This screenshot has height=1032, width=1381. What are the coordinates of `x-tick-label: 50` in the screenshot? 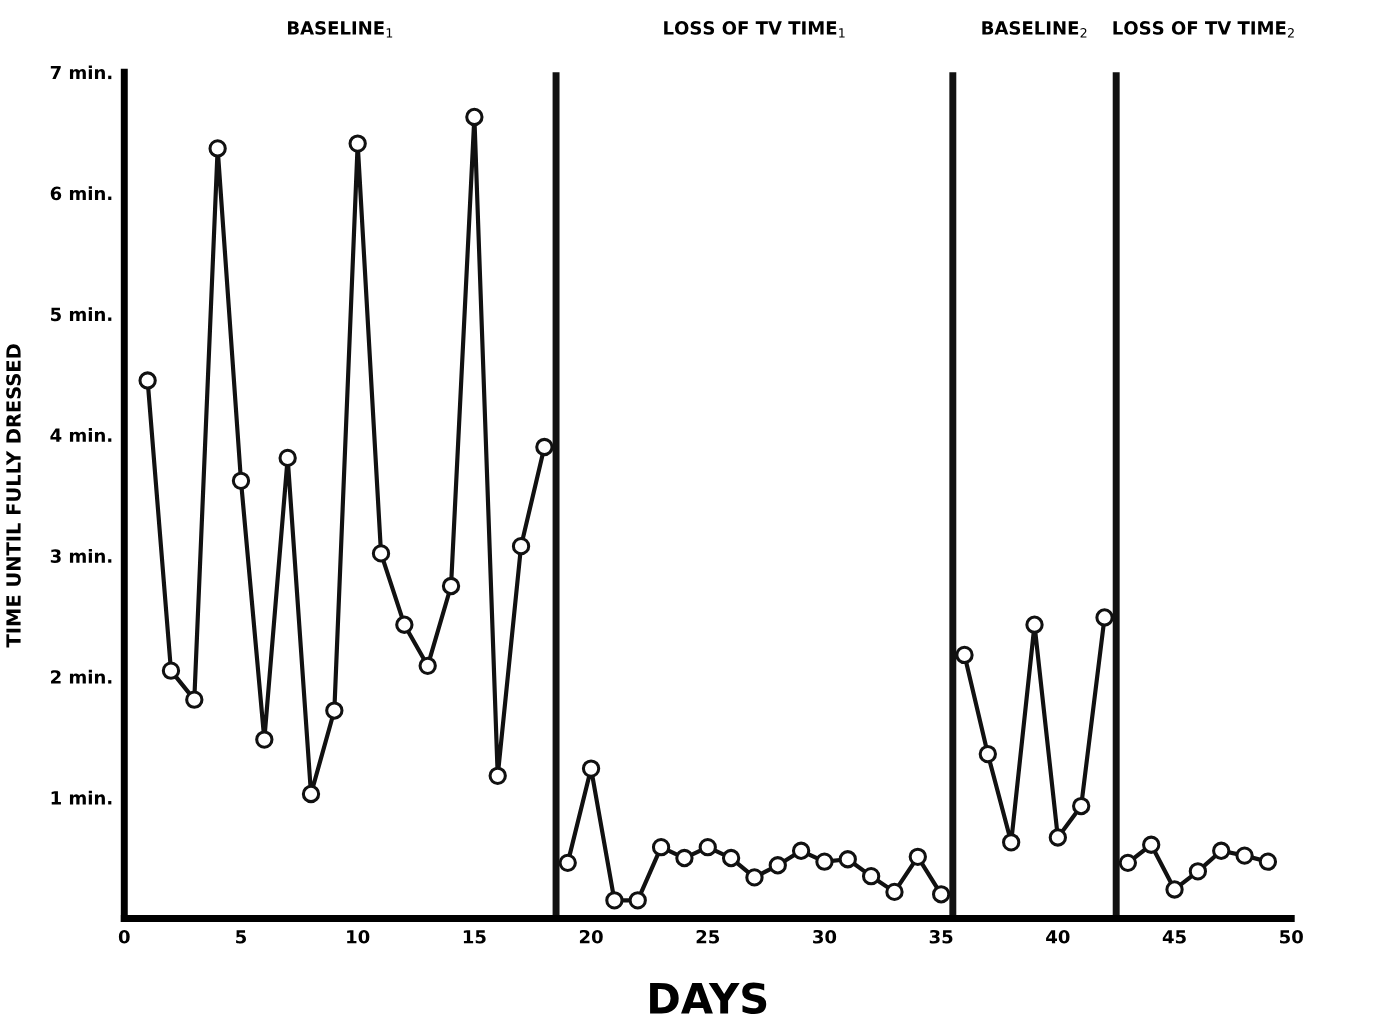 It's located at (1291, 936).